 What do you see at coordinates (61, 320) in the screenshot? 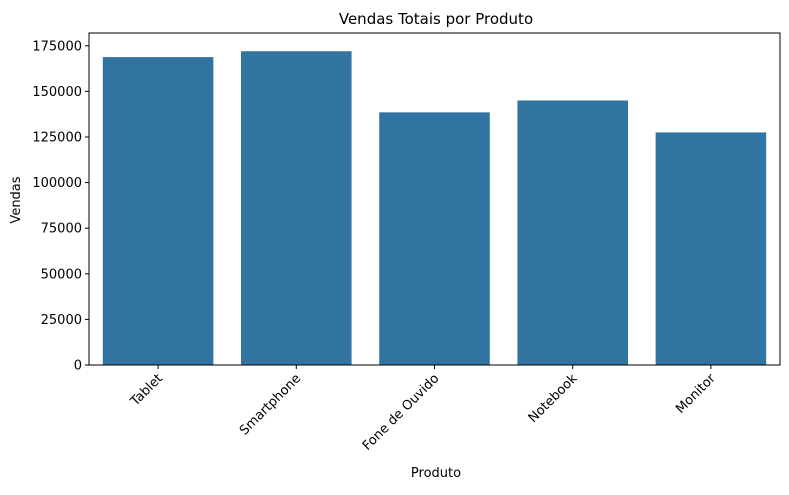
I see `y-tick-label: 25000` at bounding box center [61, 320].